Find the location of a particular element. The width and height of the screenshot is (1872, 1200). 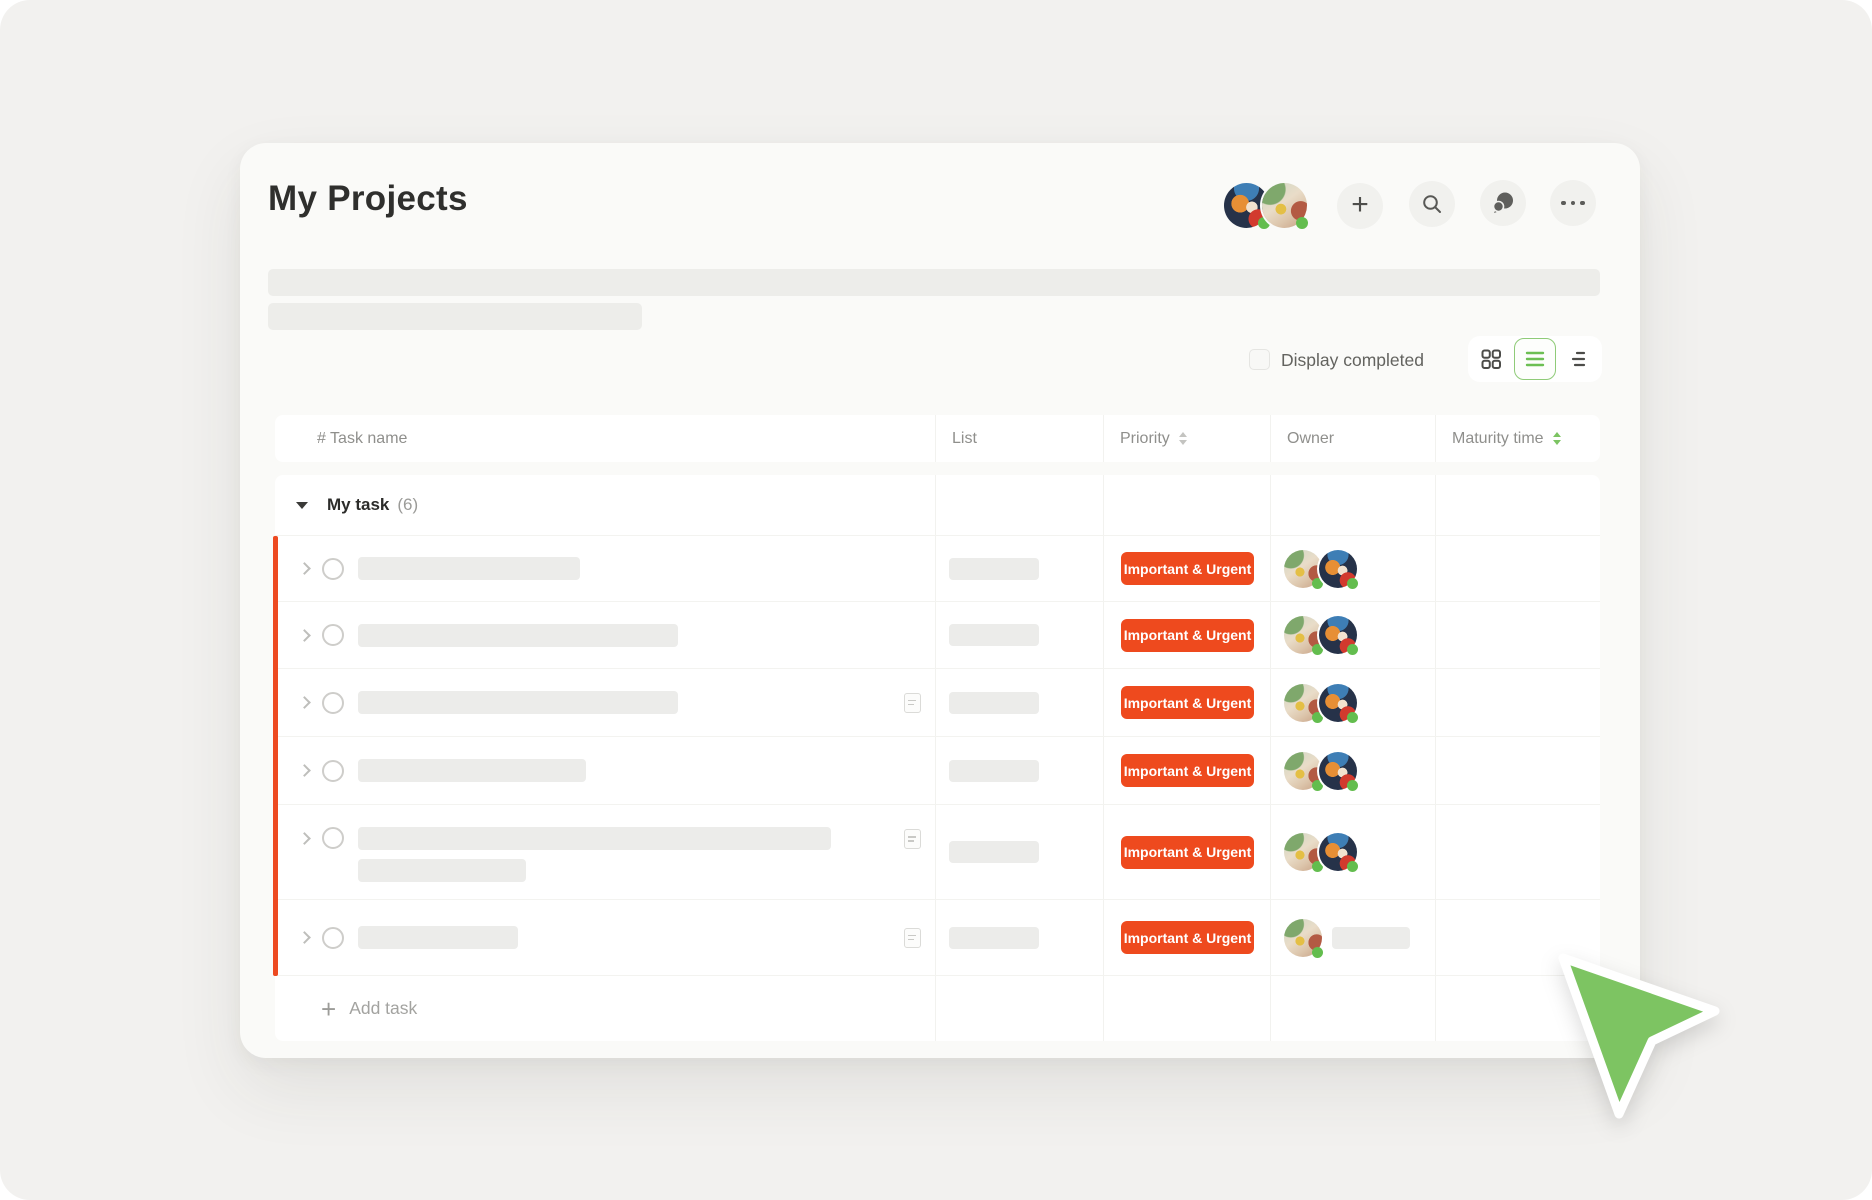

sort-view-icon is located at coordinates (1578, 359).